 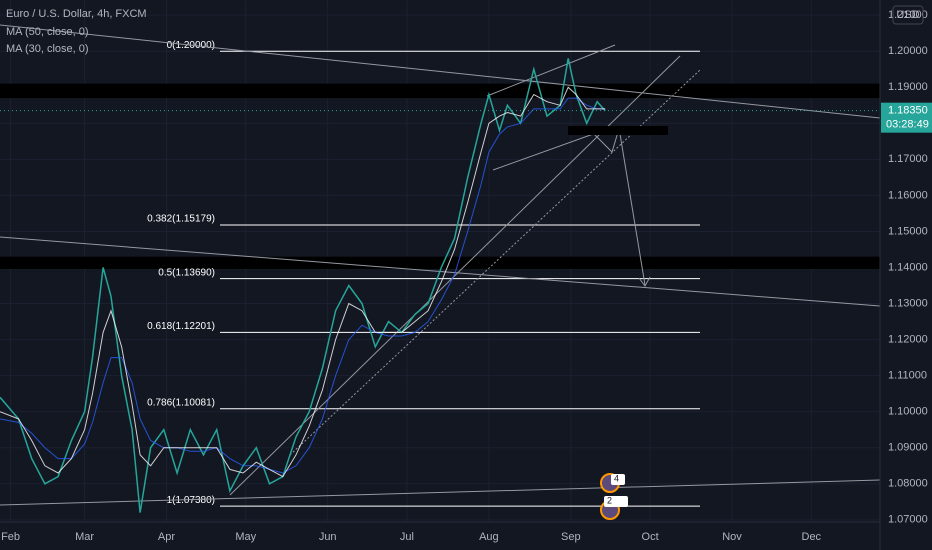 I want to click on legend-entry: MA (30, close, 0), so click(x=47, y=49).